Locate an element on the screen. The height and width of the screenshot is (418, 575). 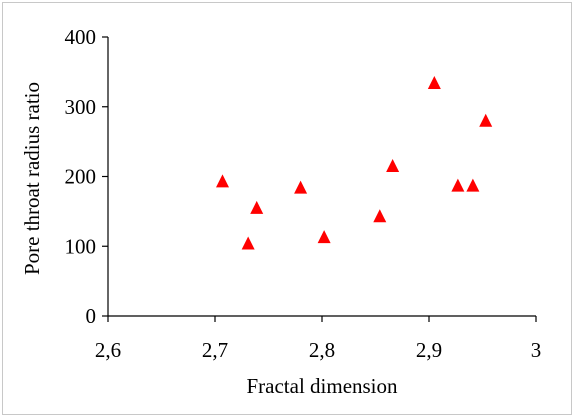
y-tick-label: 200 is located at coordinates (81, 177).